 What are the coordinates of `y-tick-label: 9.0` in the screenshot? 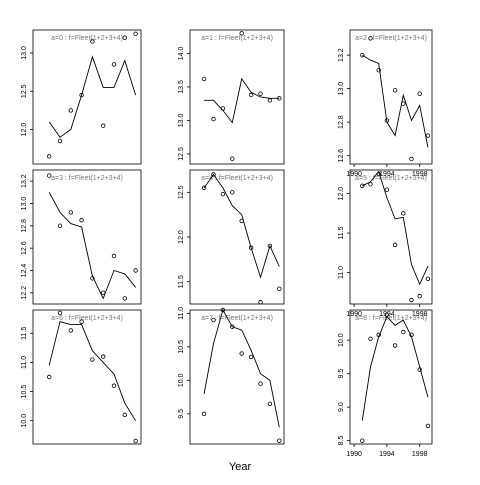 It's located at (341, 407).